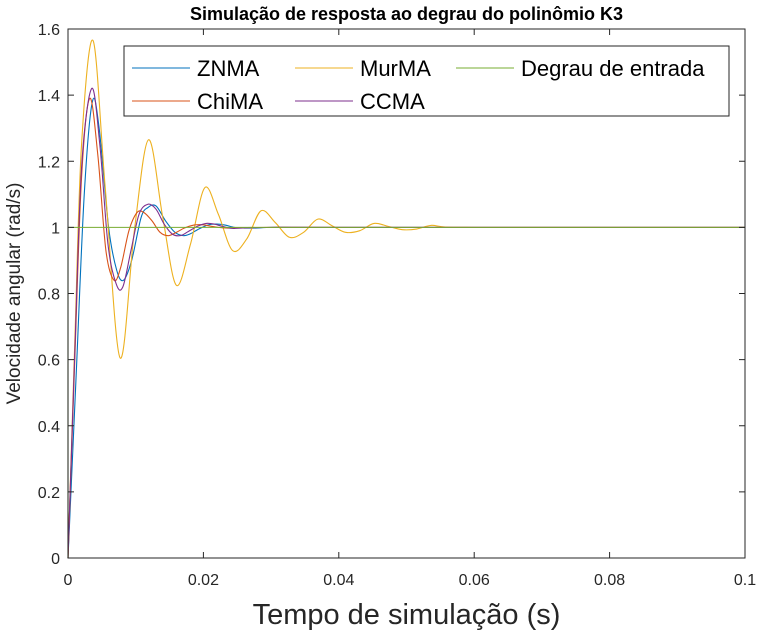 The height and width of the screenshot is (638, 760). I want to click on legend-label: MurMA, so click(395, 68).